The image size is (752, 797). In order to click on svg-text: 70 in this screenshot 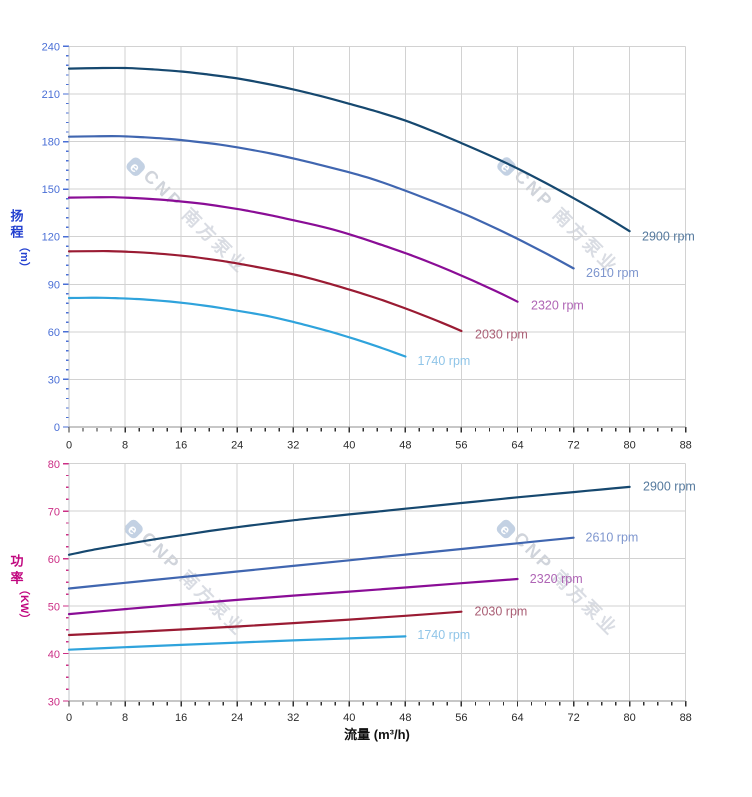, I will do `click(54, 513)`.